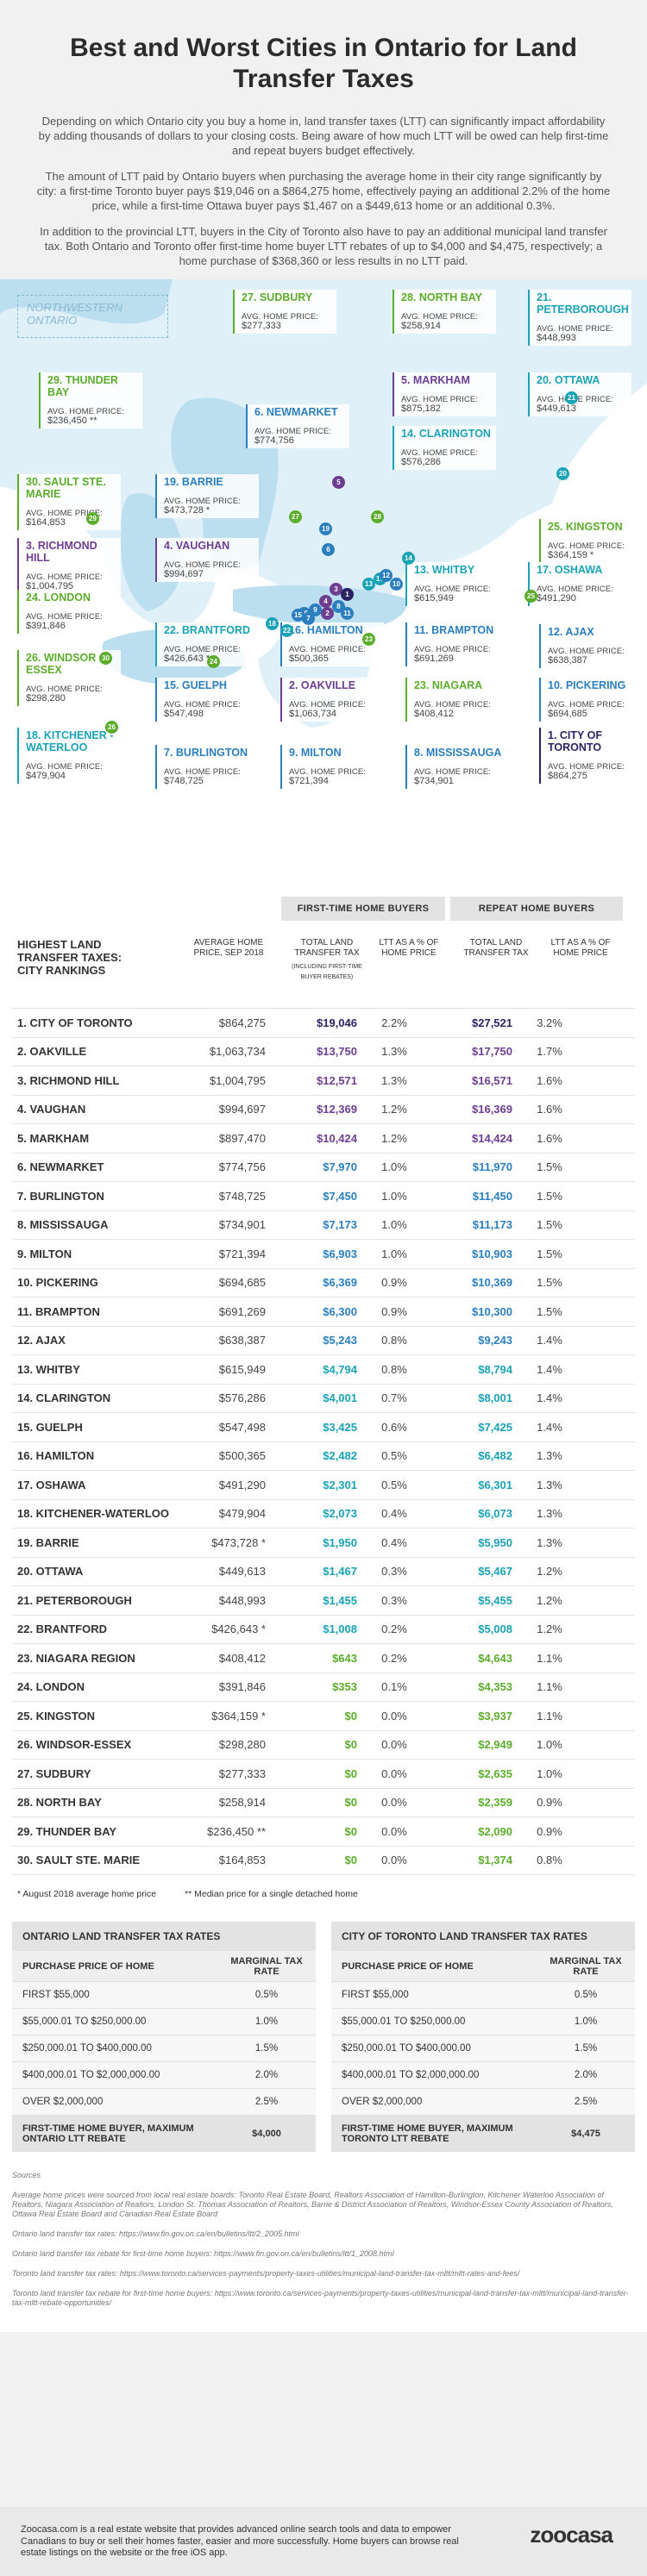 This screenshot has width=647, height=2576. I want to click on first-time-ltt: $1,467, so click(340, 1572).